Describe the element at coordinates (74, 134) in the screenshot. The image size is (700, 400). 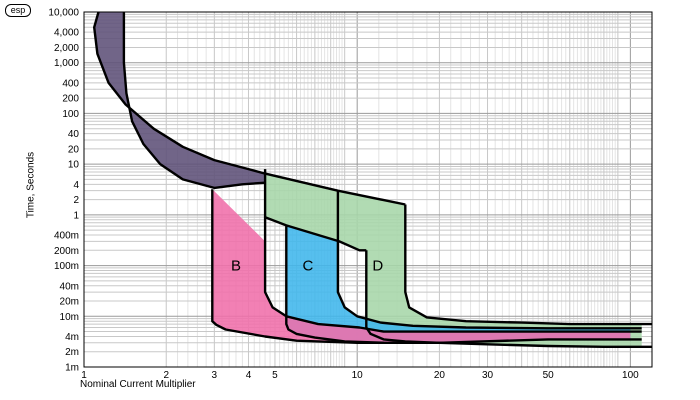
I see `y-tick-label: 40` at that location.